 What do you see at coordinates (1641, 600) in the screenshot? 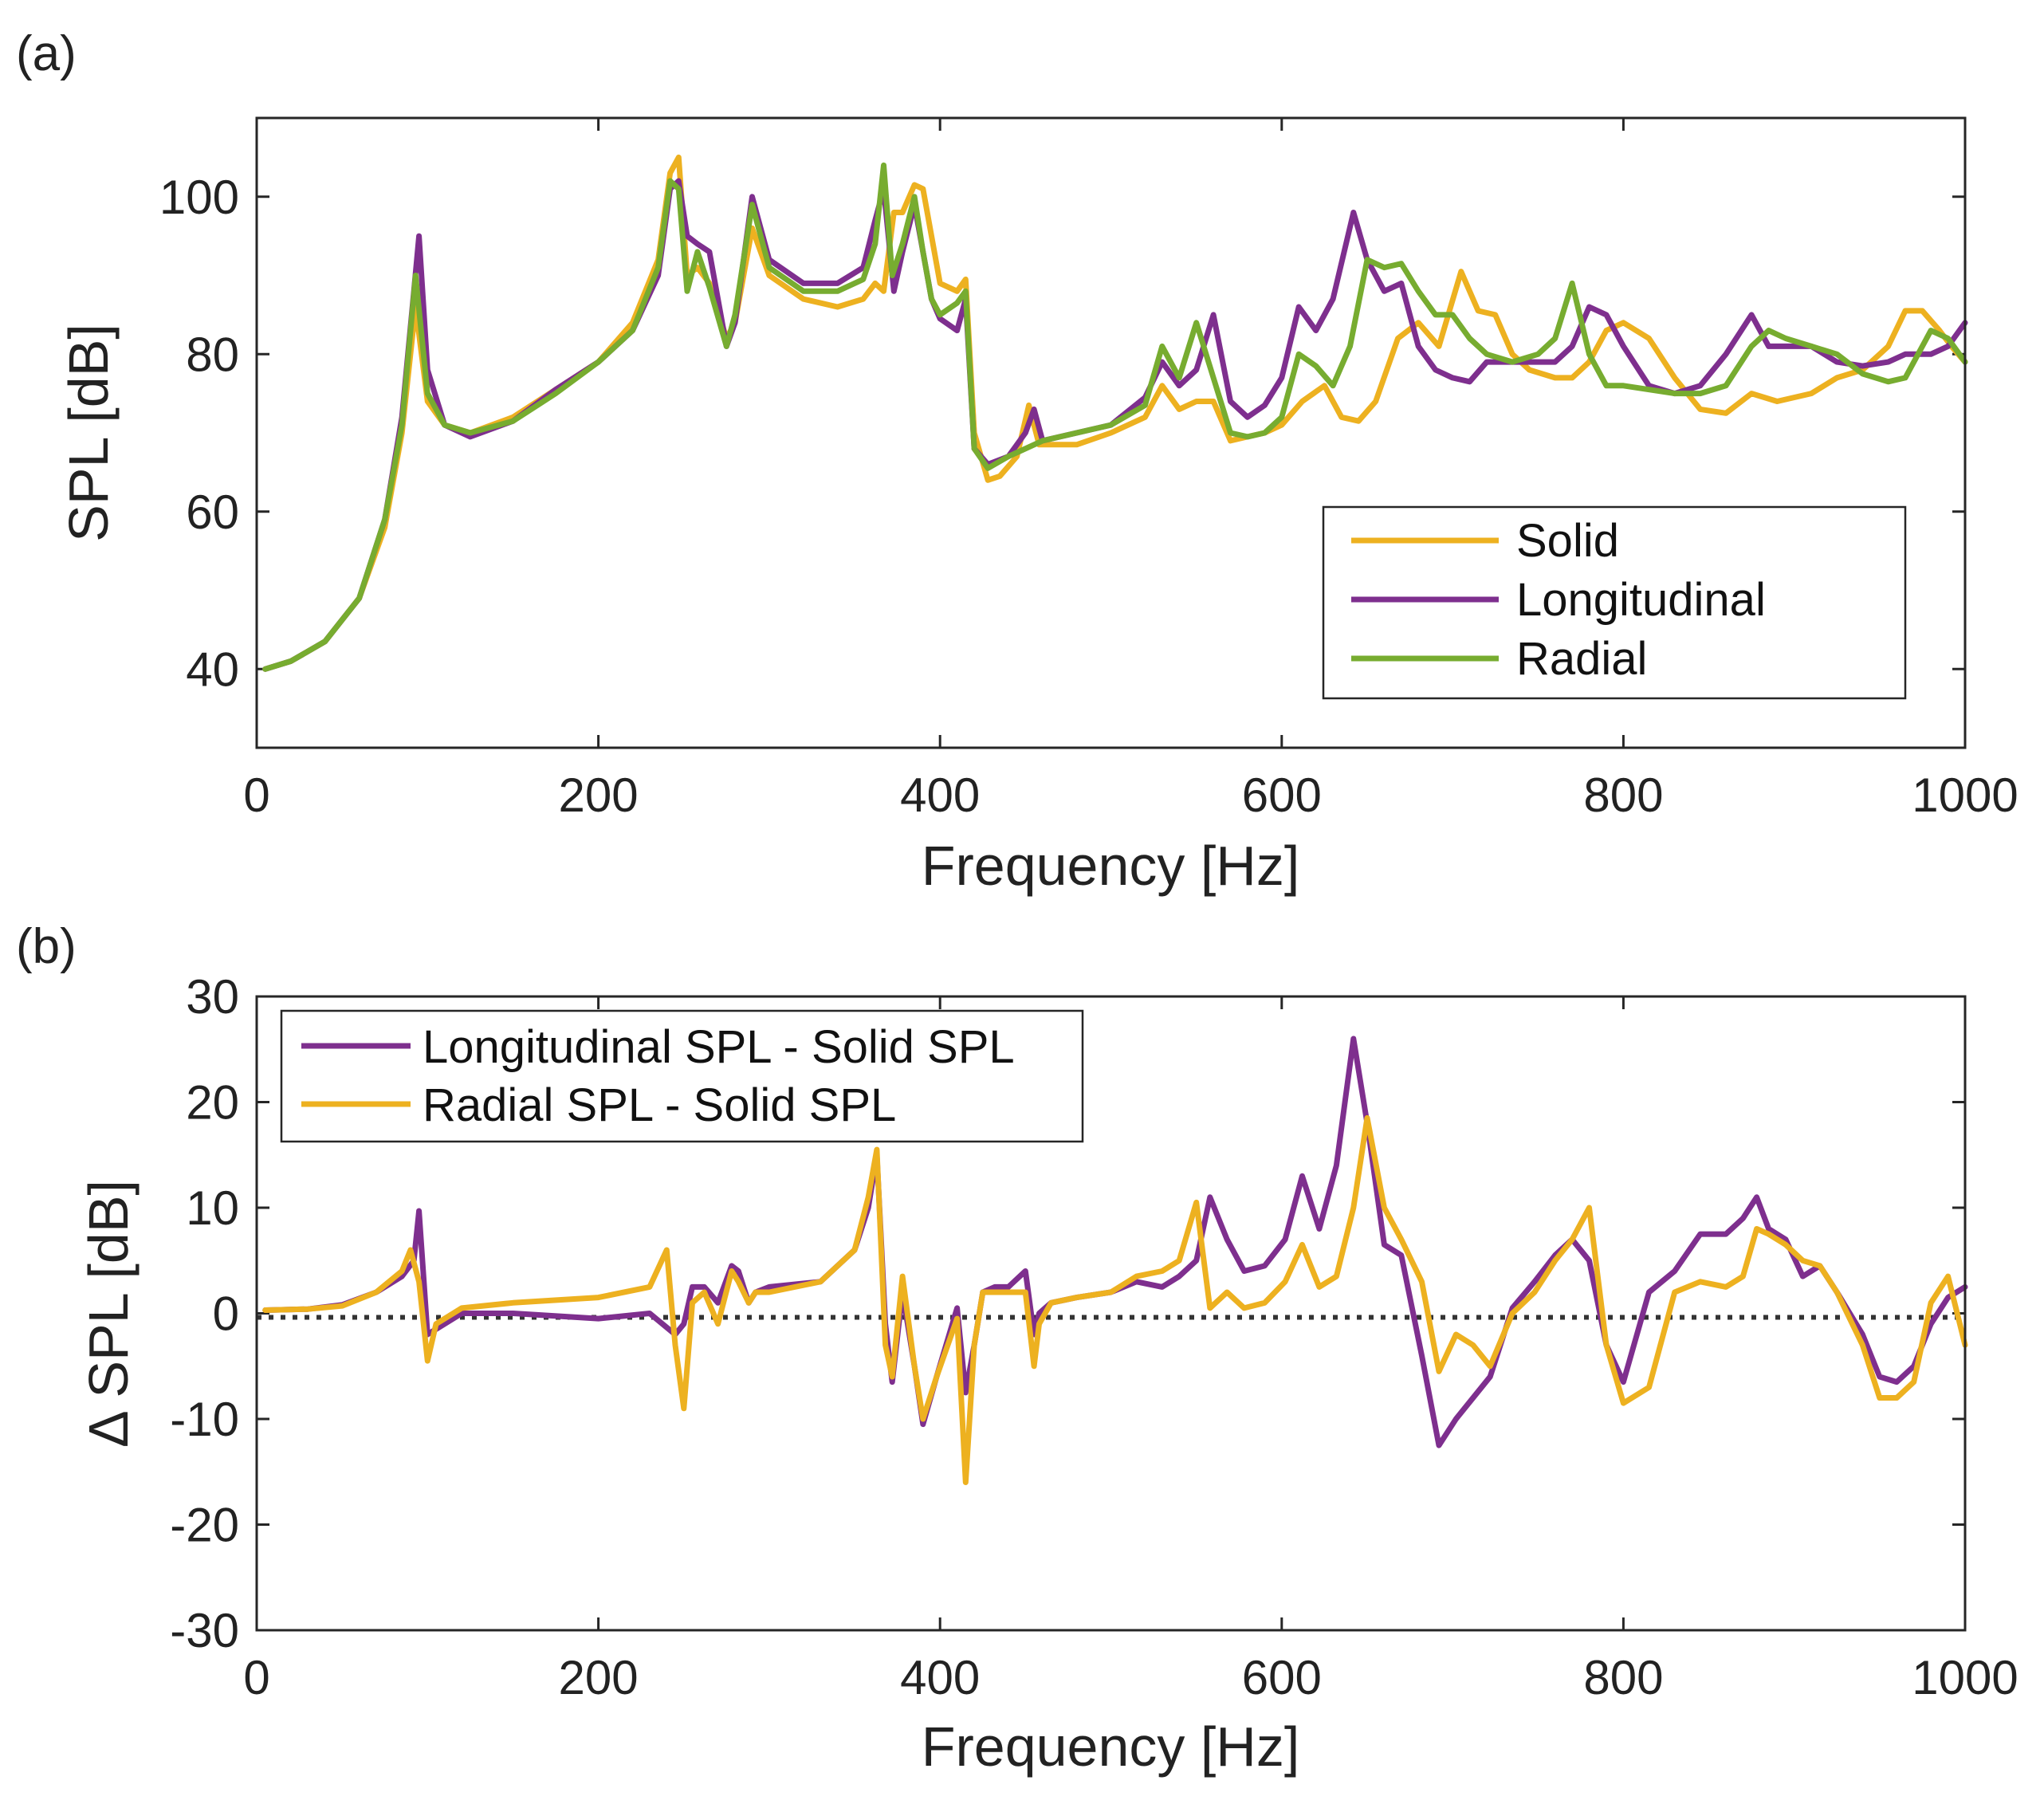
I see `legend-label-longitudinal: Longitudinal` at bounding box center [1641, 600].